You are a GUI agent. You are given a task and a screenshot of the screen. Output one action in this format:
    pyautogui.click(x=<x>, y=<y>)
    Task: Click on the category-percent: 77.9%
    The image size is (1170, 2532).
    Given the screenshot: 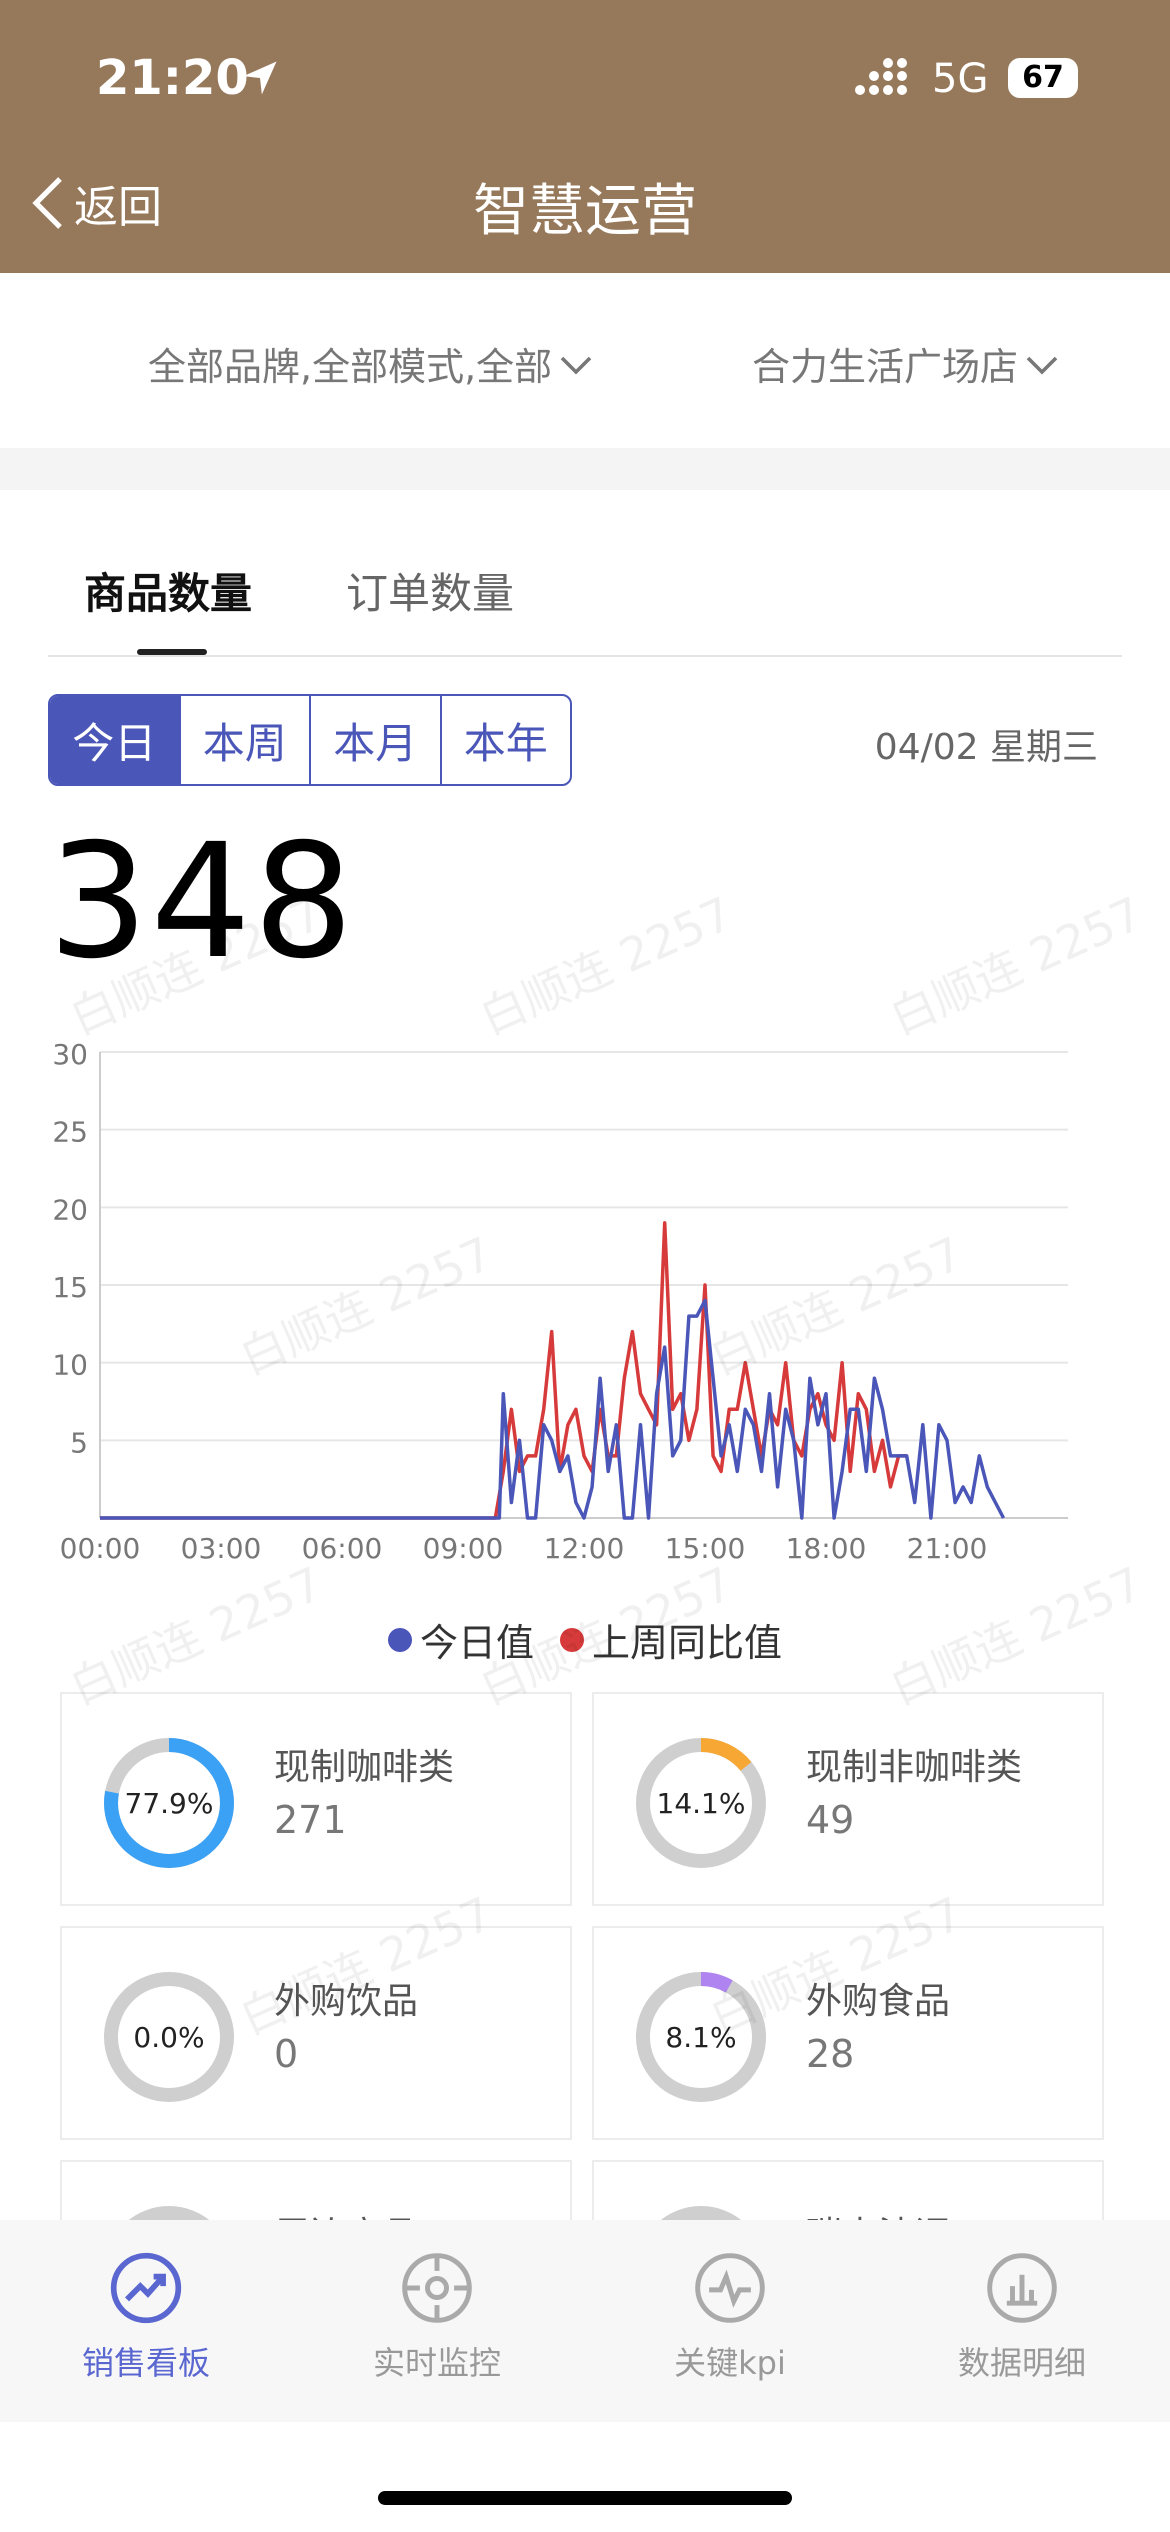 What is the action you would take?
    pyautogui.click(x=169, y=1803)
    